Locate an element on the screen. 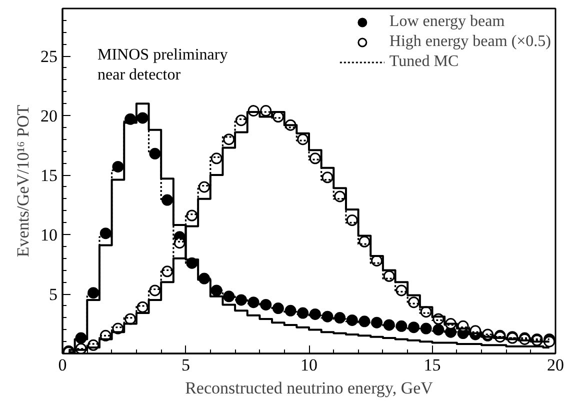 The width and height of the screenshot is (565, 408). legend-label: Tuned MC is located at coordinates (424, 62).